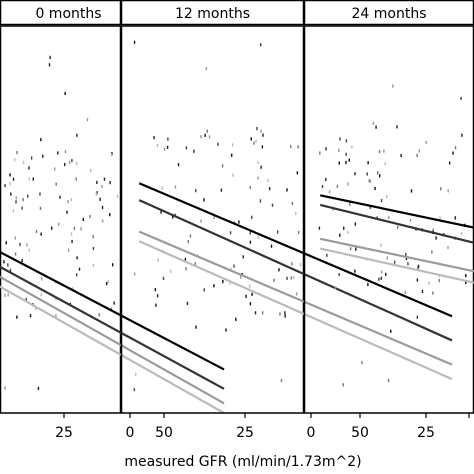  What do you see at coordinates (311, 433) in the screenshot?
I see `x-tick-label: 0` at bounding box center [311, 433].